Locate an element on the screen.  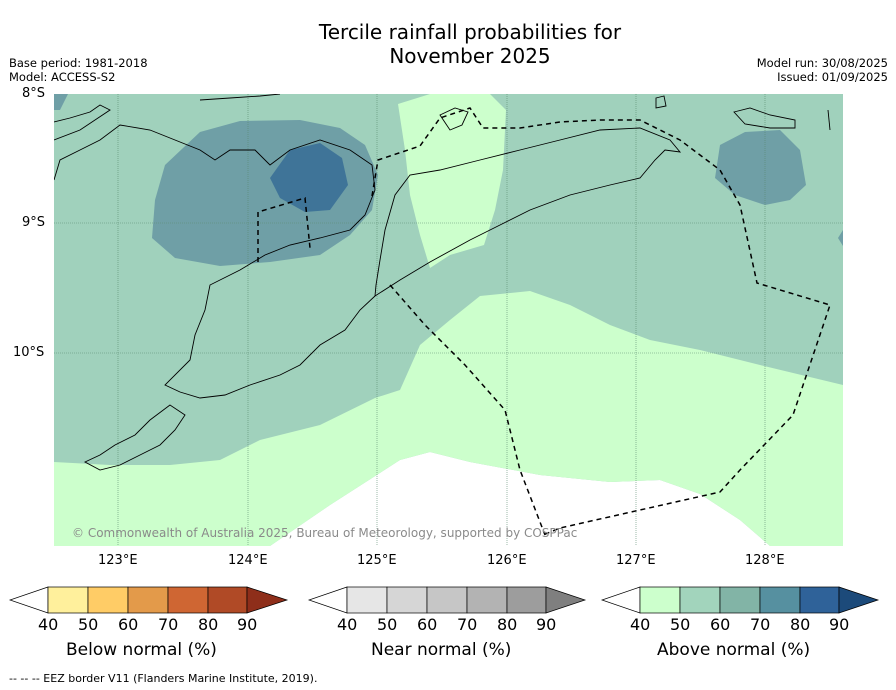
below-tick-80: 80 is located at coordinates (208, 624).